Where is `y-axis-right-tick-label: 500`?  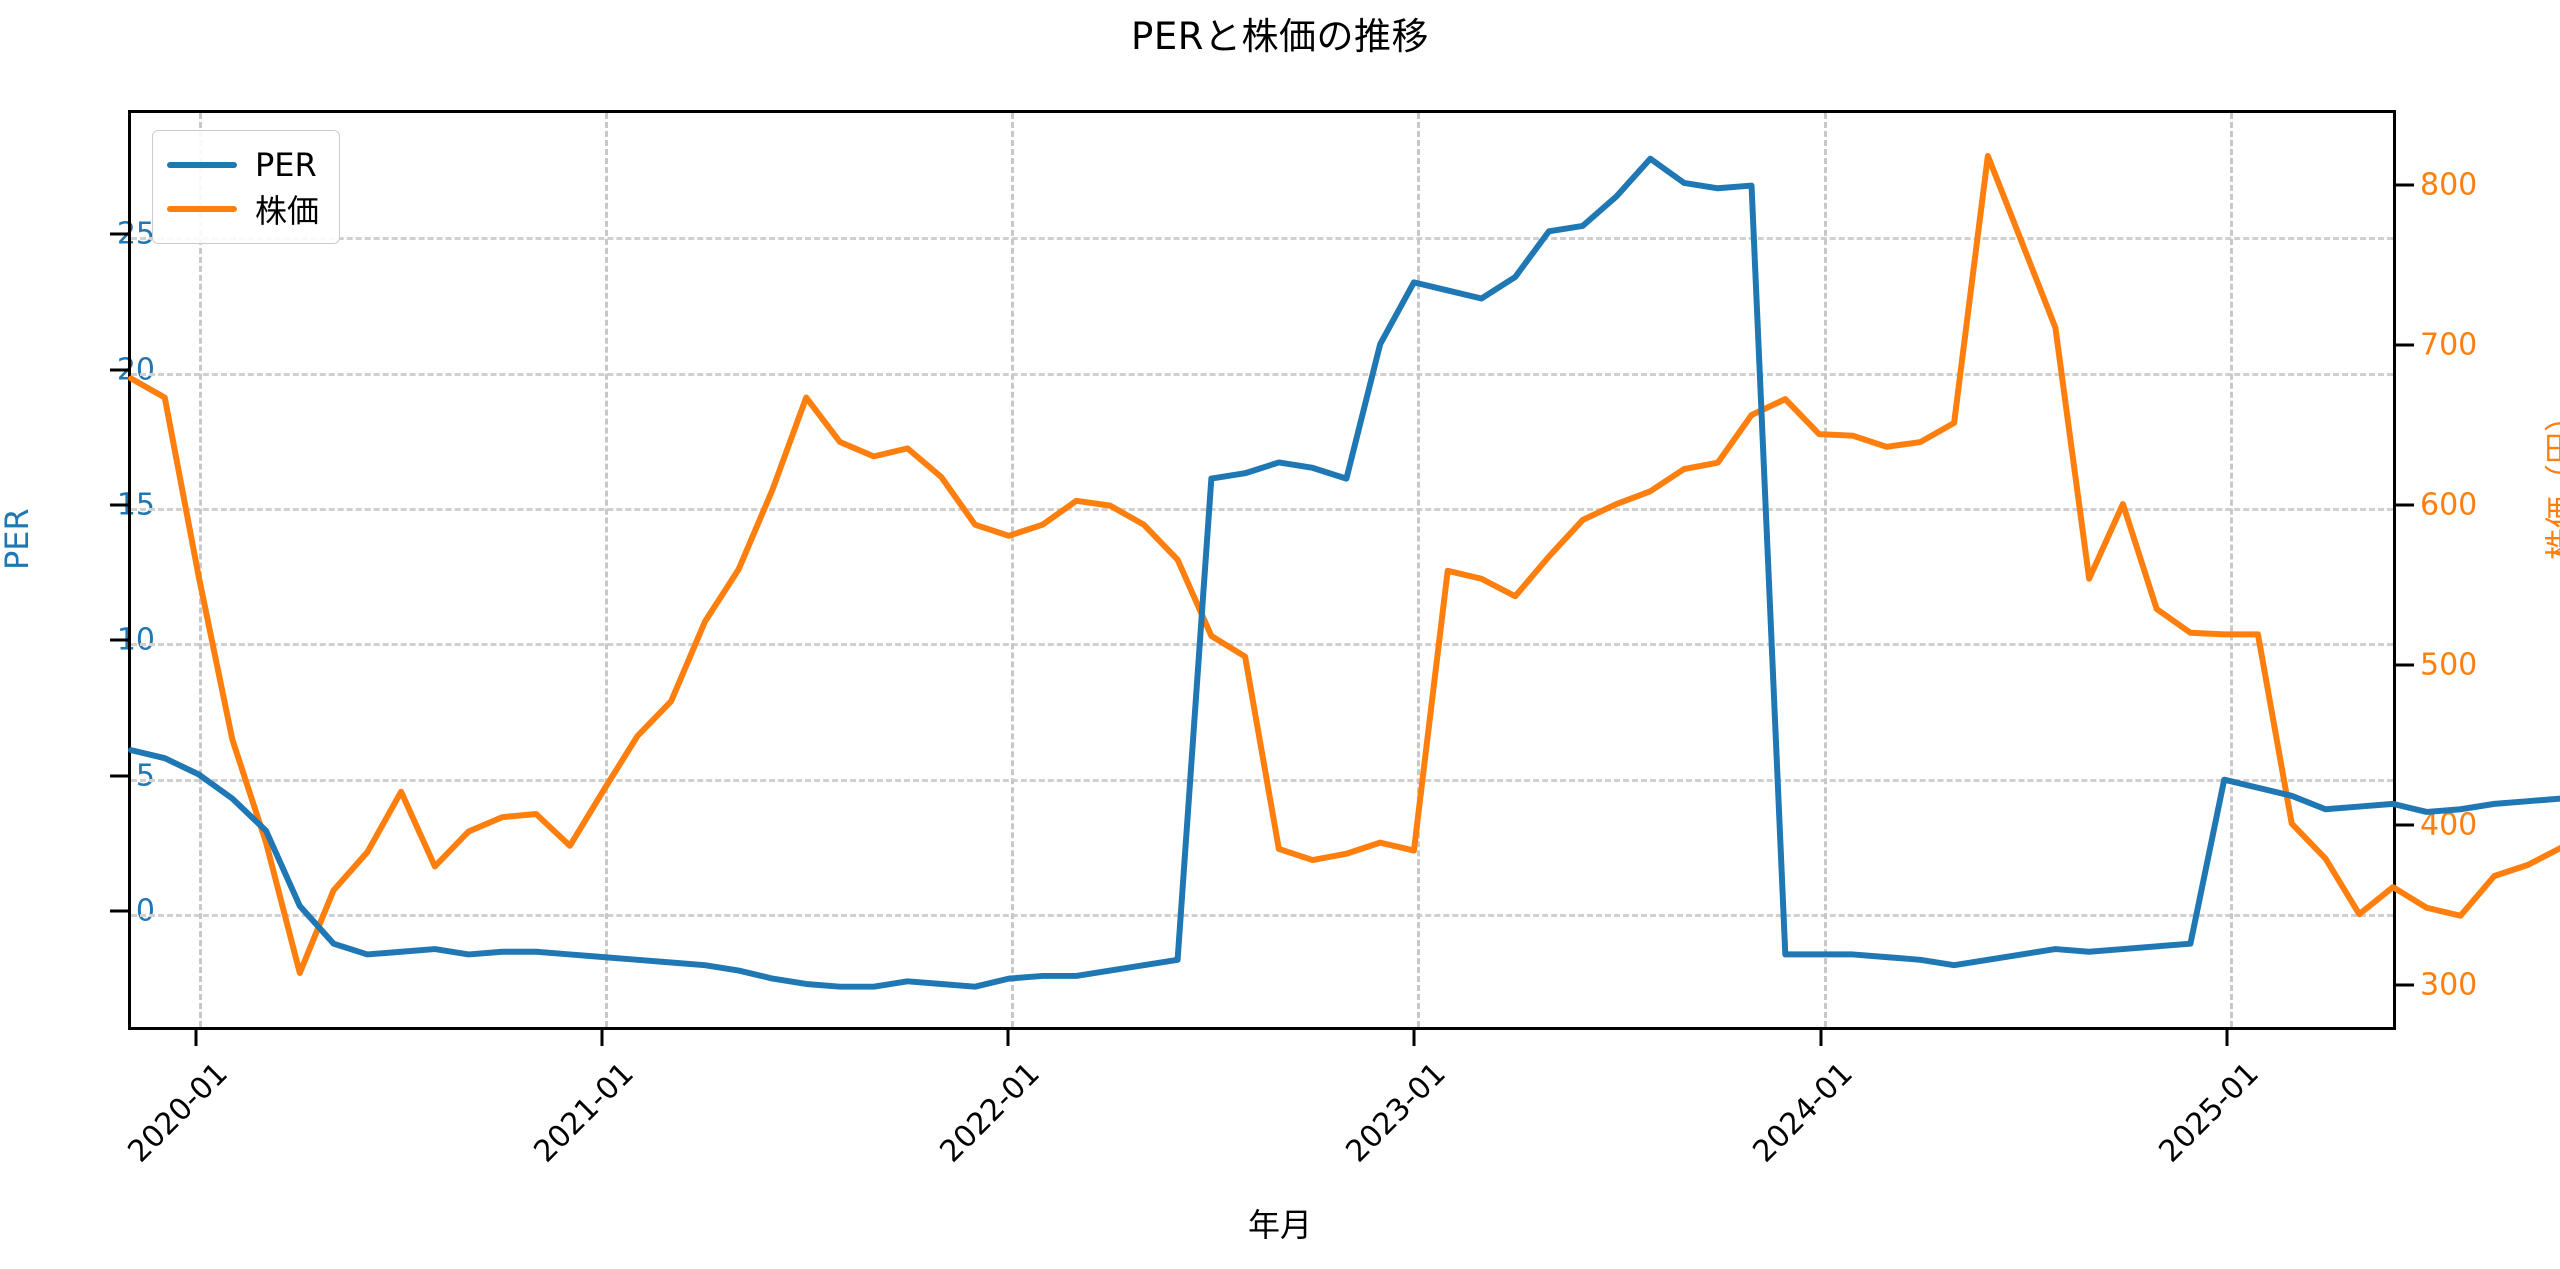 y-axis-right-tick-label: 500 is located at coordinates (2449, 665).